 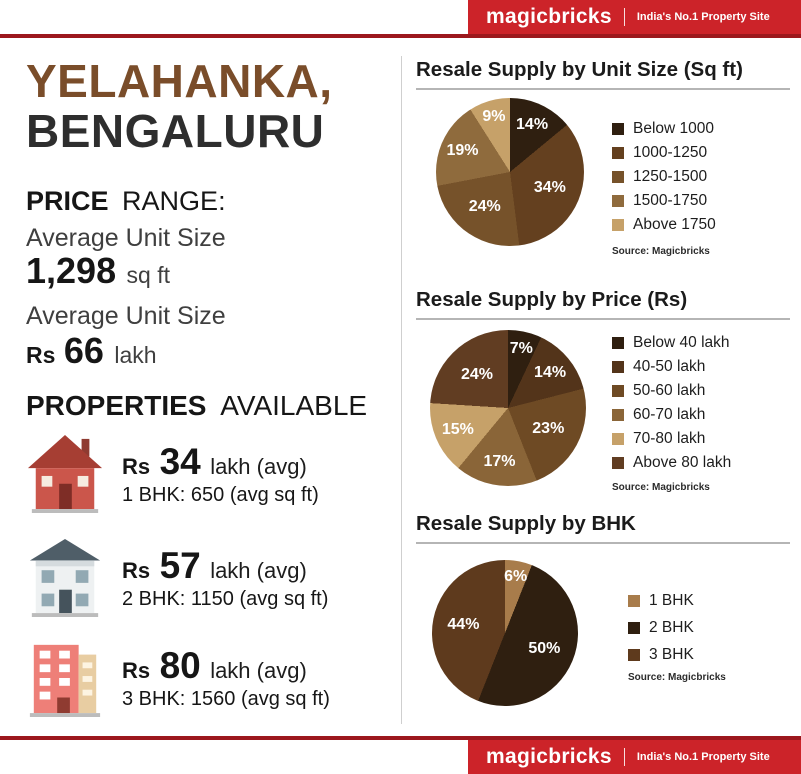 I want to click on avg-unit-price-label: Average Unit Size, so click(x=126, y=316).